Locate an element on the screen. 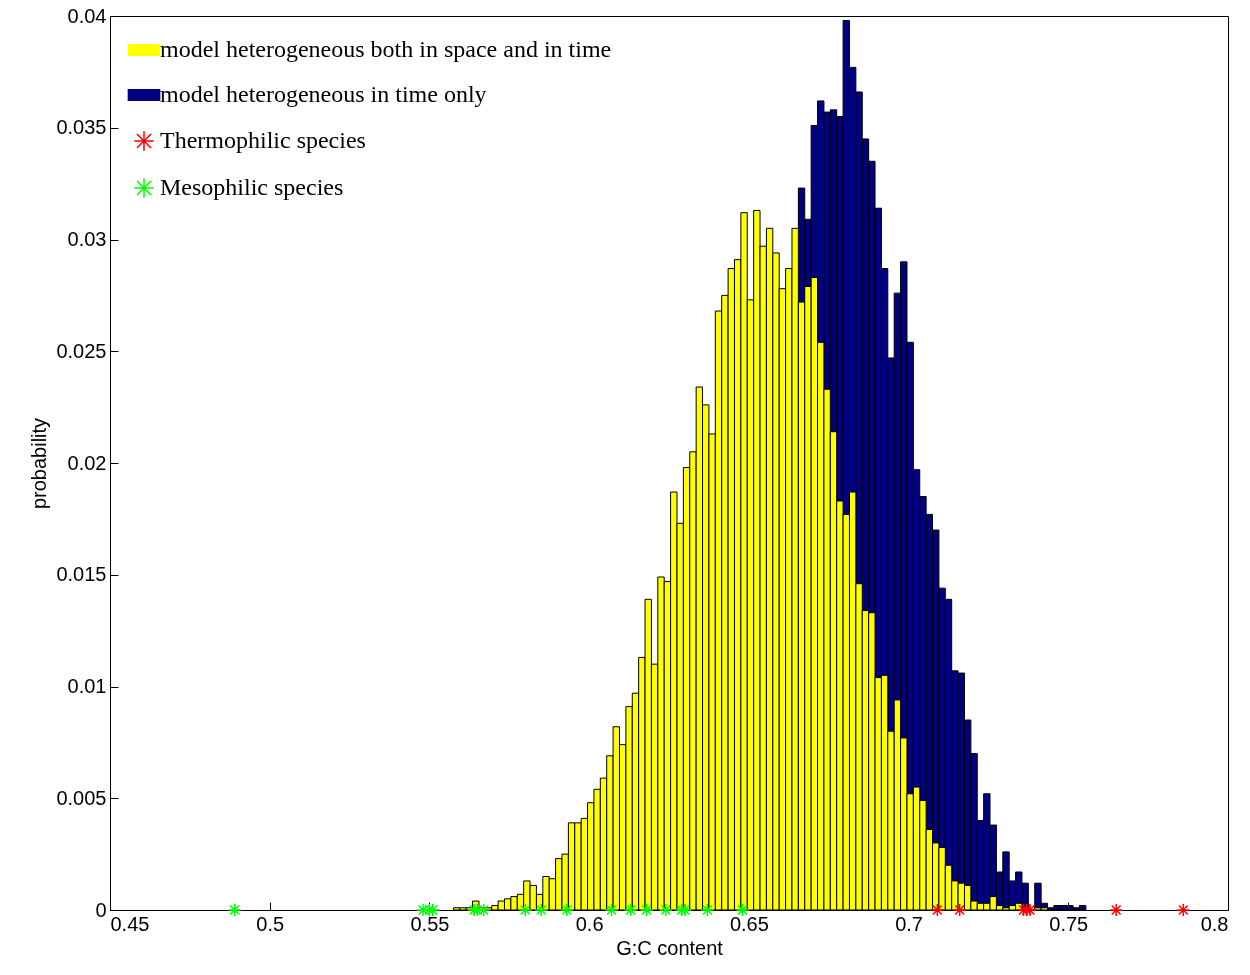 The image size is (1250, 975). y-tick-label: 0.015 is located at coordinates (81, 574).